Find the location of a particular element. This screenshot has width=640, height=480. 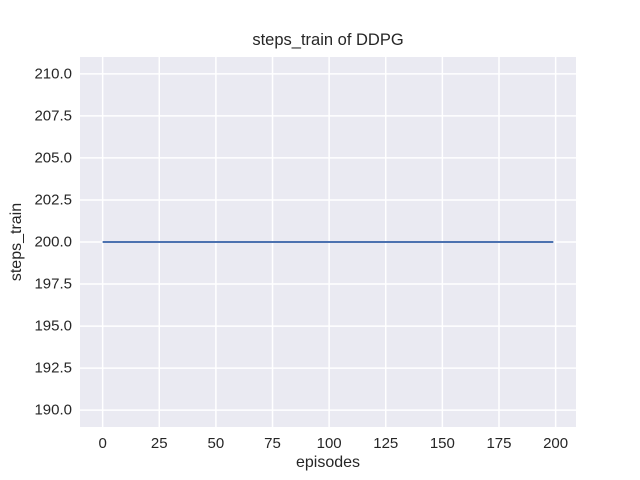

y-tick-label: 190.0 is located at coordinates (53, 410).